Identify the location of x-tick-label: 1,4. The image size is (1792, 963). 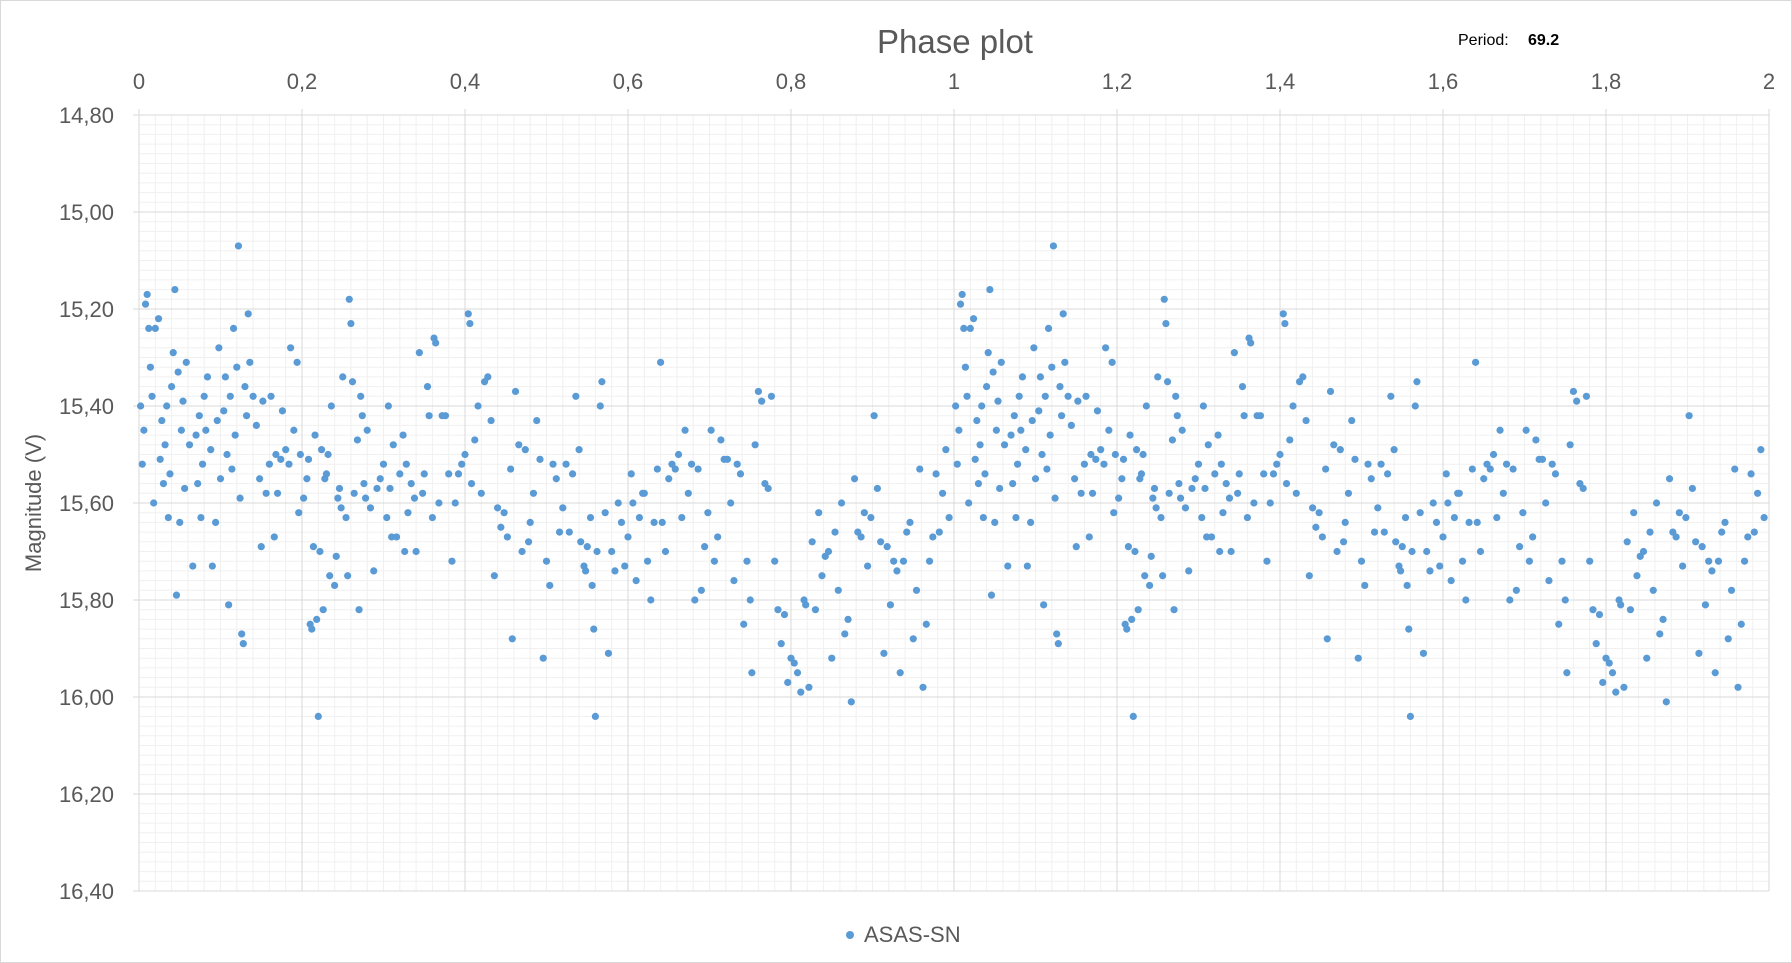
(1280, 81).